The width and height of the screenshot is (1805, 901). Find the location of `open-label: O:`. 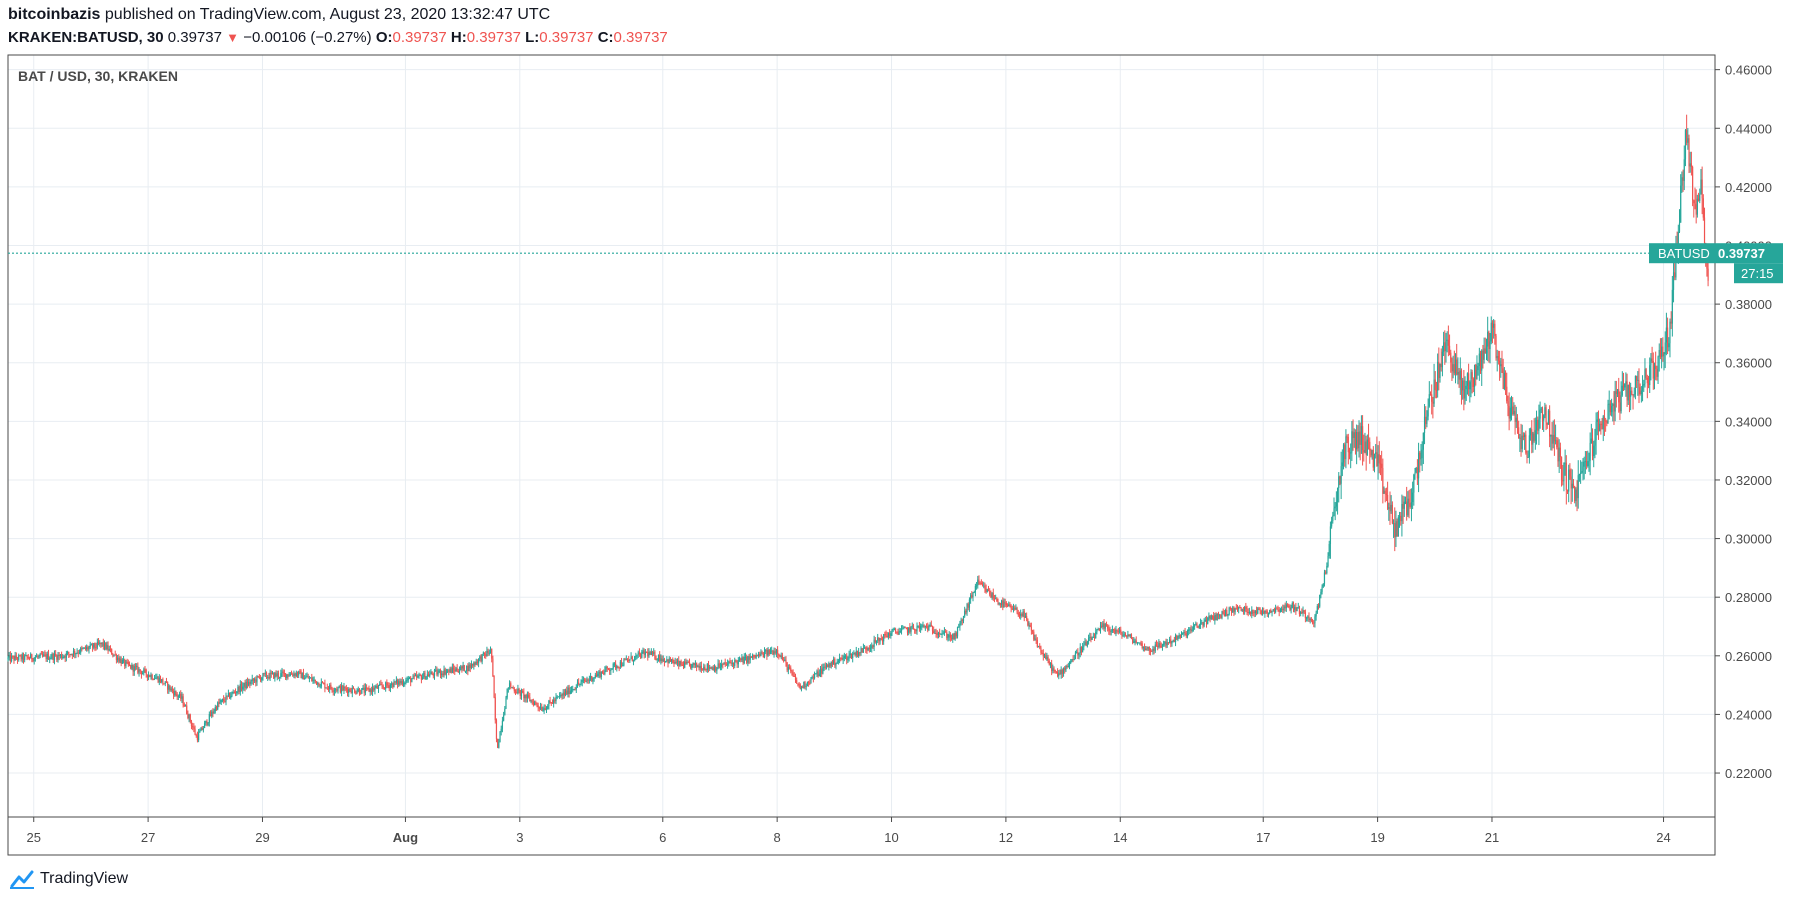

open-label: O: is located at coordinates (384, 37).